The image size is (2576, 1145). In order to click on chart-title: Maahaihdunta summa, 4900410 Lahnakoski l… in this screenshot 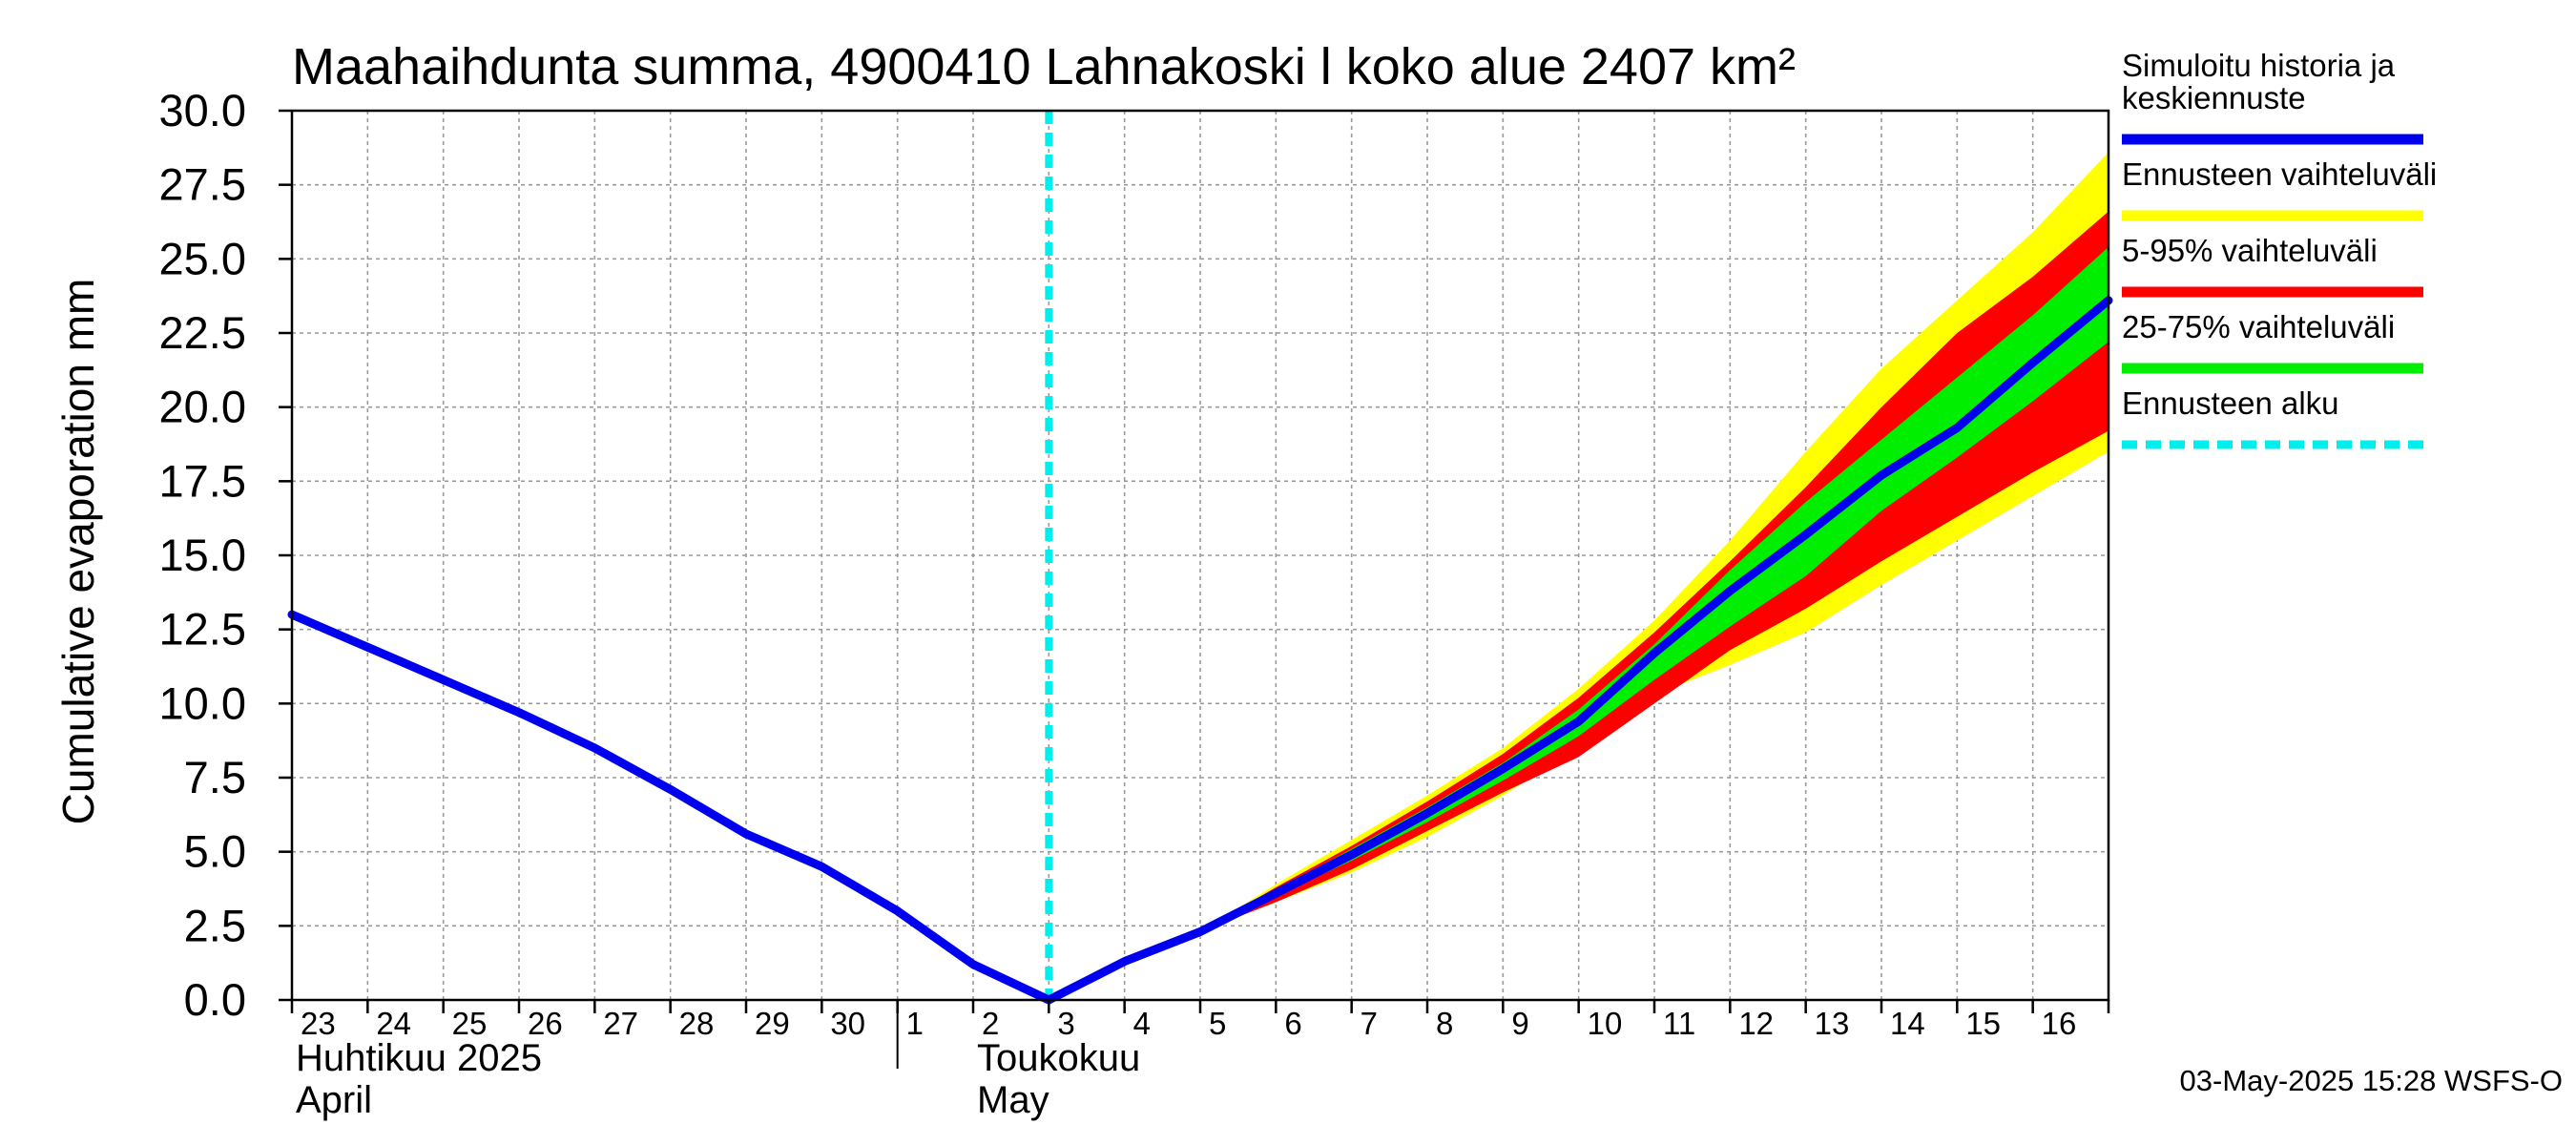, I will do `click(1044, 66)`.